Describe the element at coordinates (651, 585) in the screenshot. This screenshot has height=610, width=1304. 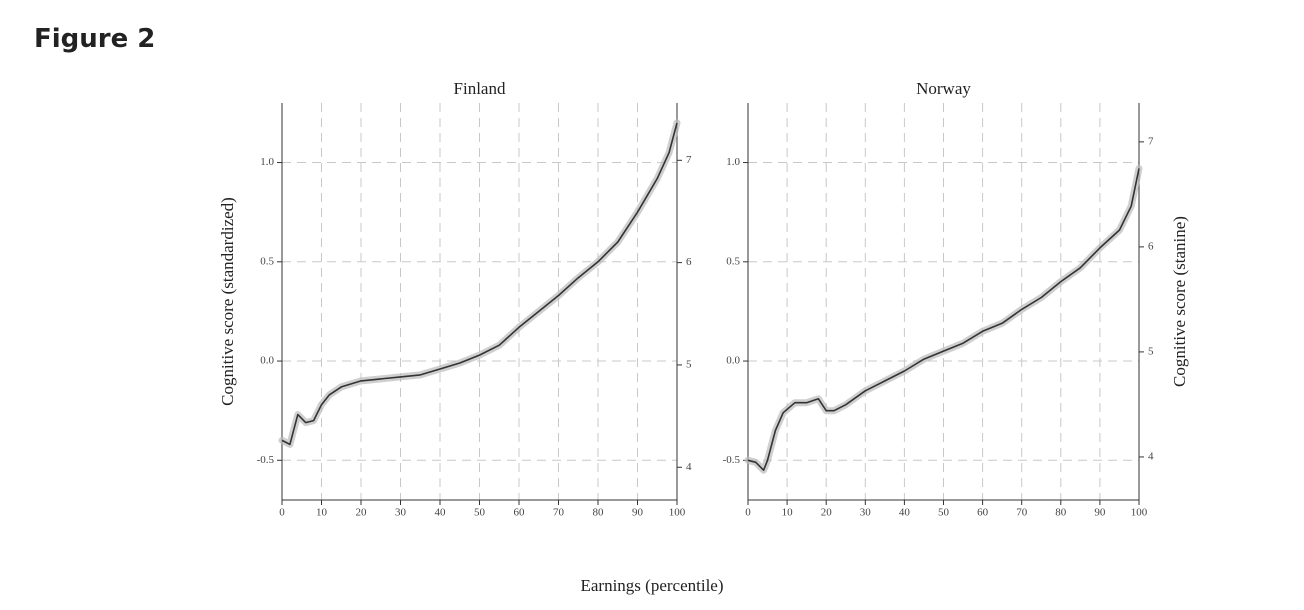
I see `x-axis-label: Earnings (percentile)` at that location.